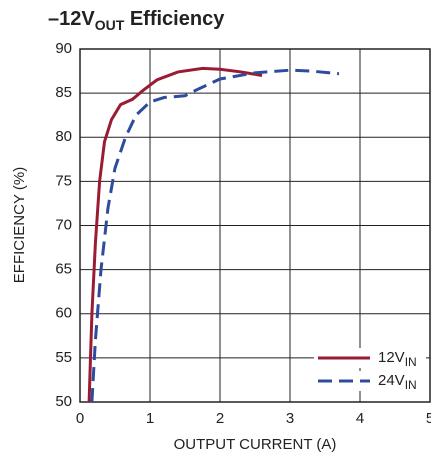  I want to click on y-axis-label: EFFICIENCY (%), so click(19, 225).